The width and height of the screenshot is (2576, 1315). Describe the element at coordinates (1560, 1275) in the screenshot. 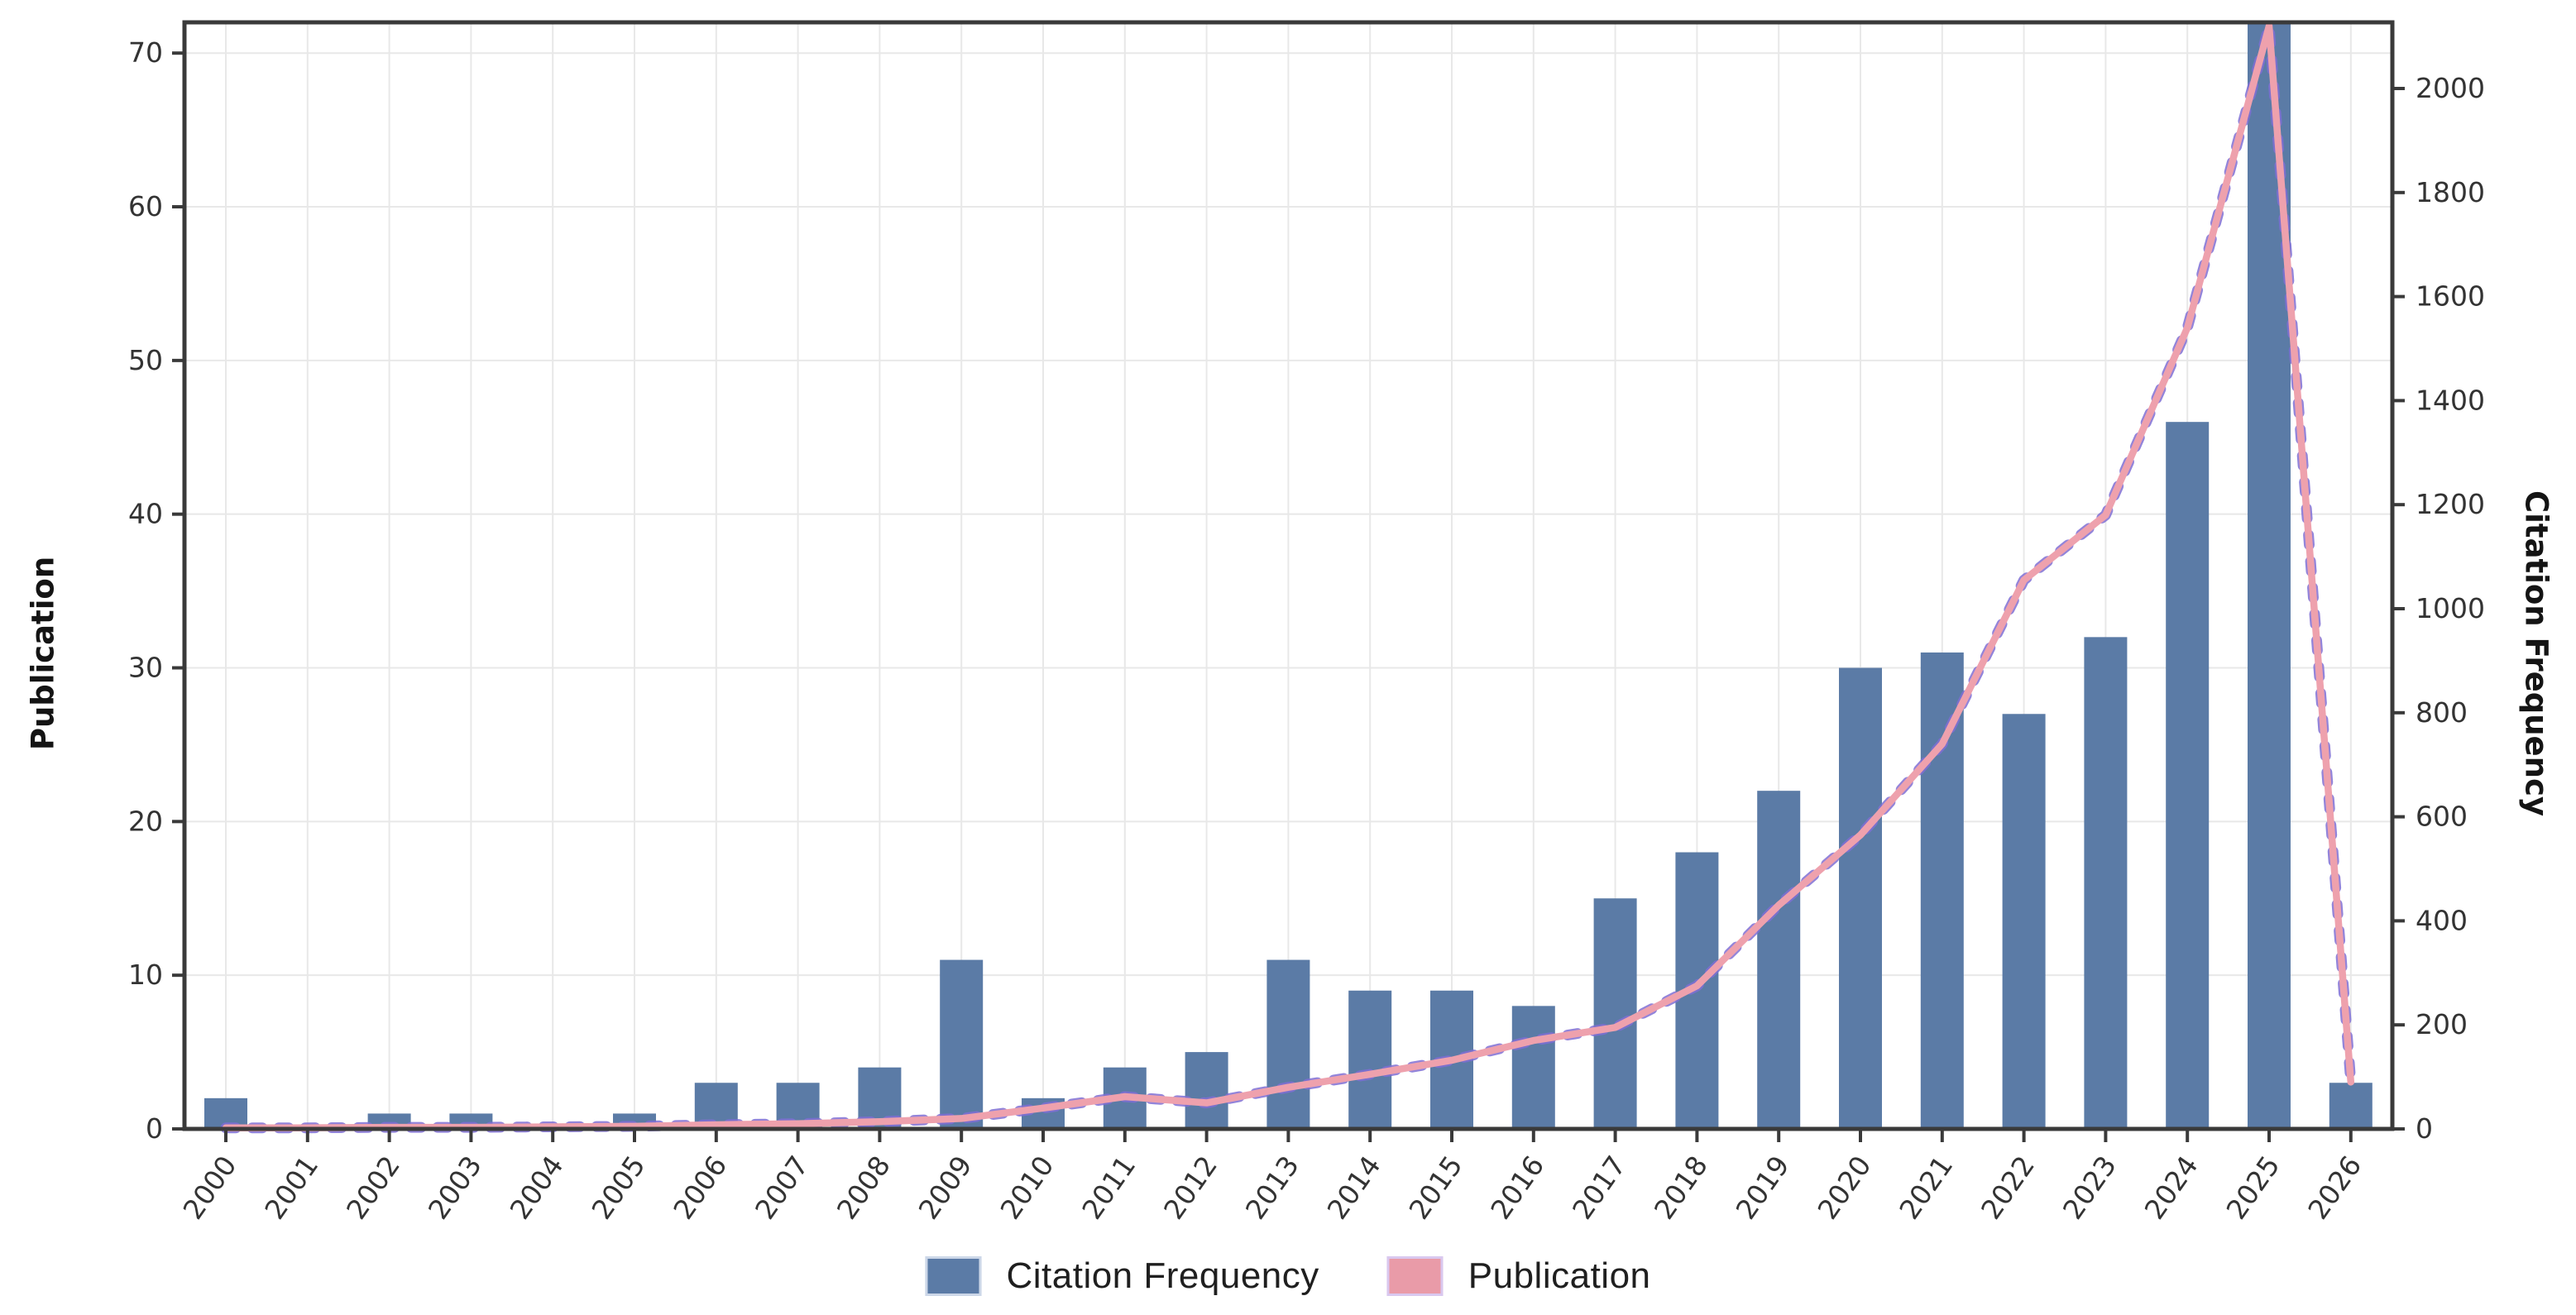

I see `legend-label-publication: Publication` at that location.